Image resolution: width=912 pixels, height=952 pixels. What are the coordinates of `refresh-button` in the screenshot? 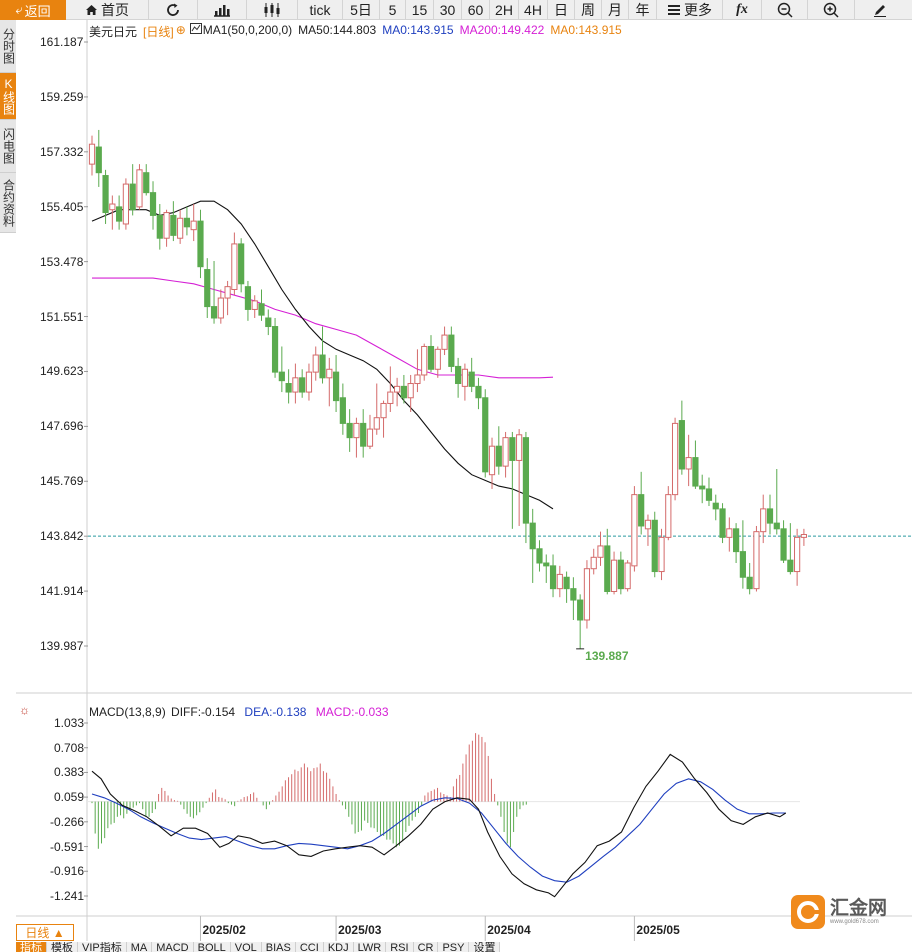 It's located at (173, 10).